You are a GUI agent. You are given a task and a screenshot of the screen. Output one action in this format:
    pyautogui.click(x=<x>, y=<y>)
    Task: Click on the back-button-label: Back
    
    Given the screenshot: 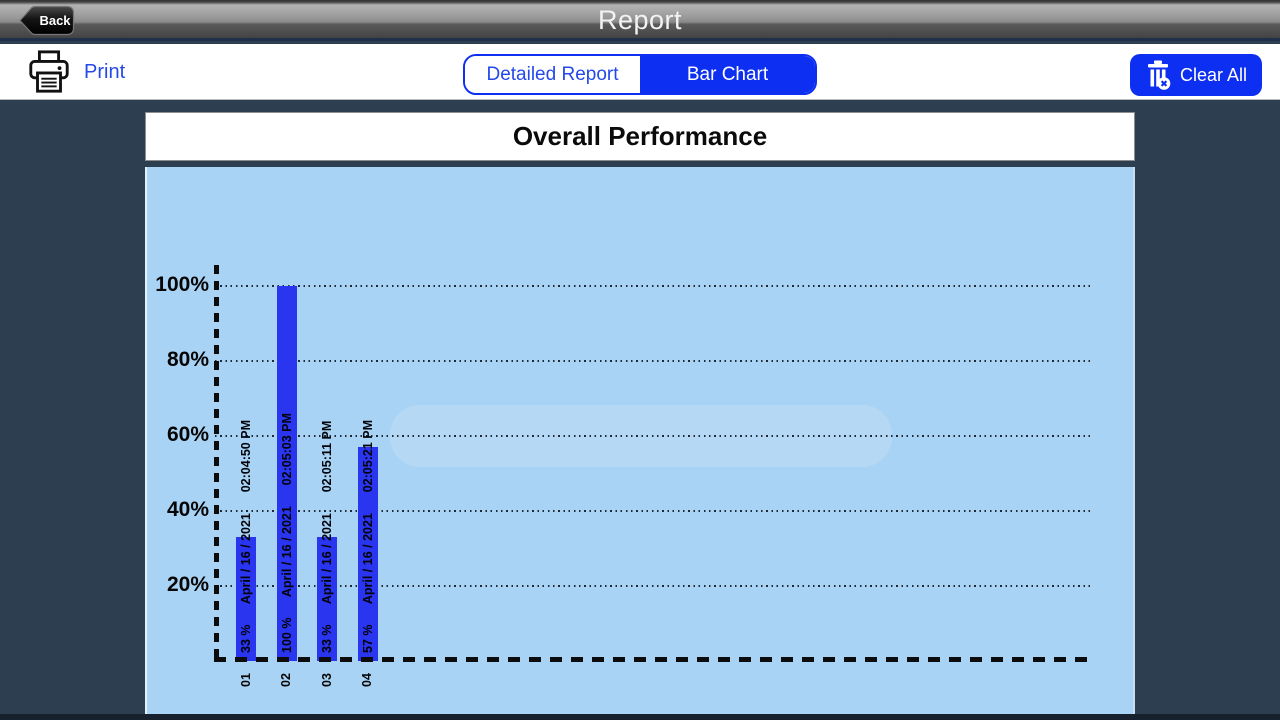 What is the action you would take?
    pyautogui.click(x=55, y=20)
    